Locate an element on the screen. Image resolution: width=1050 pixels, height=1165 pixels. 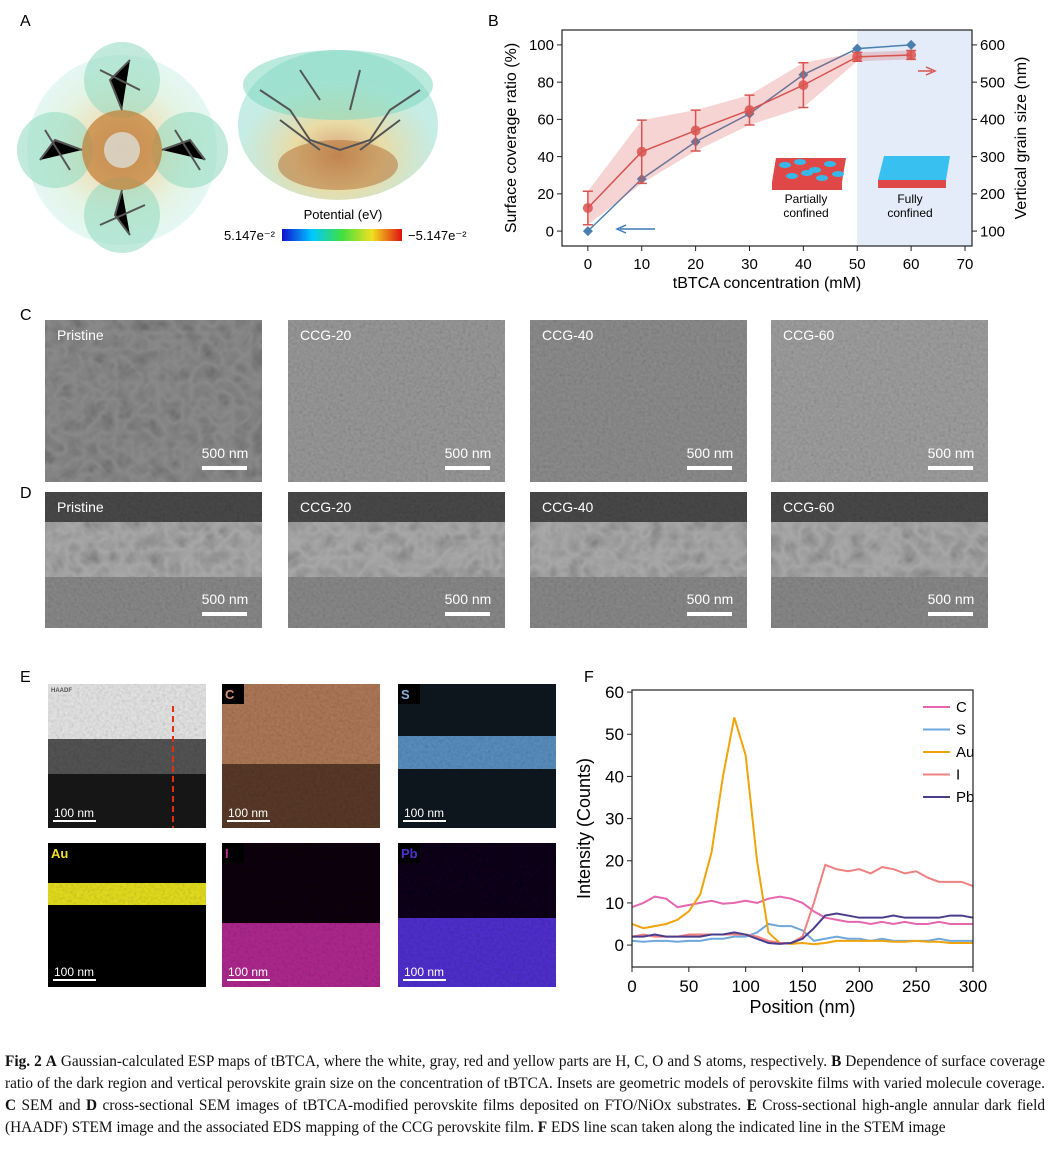
sem-label: CCG-60 is located at coordinates (809, 335).